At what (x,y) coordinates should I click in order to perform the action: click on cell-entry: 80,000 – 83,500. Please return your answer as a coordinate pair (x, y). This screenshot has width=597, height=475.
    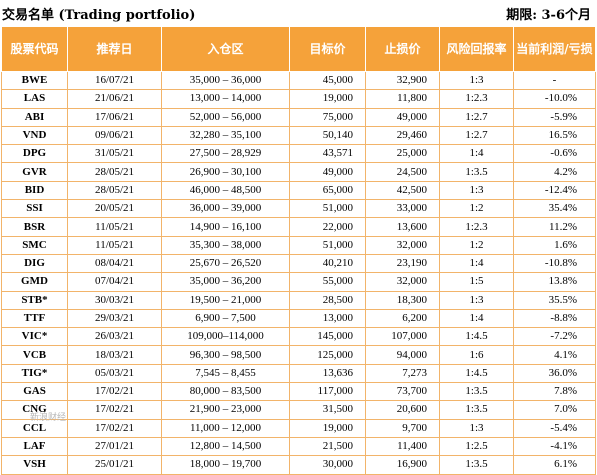
    Looking at the image, I should click on (225, 392).